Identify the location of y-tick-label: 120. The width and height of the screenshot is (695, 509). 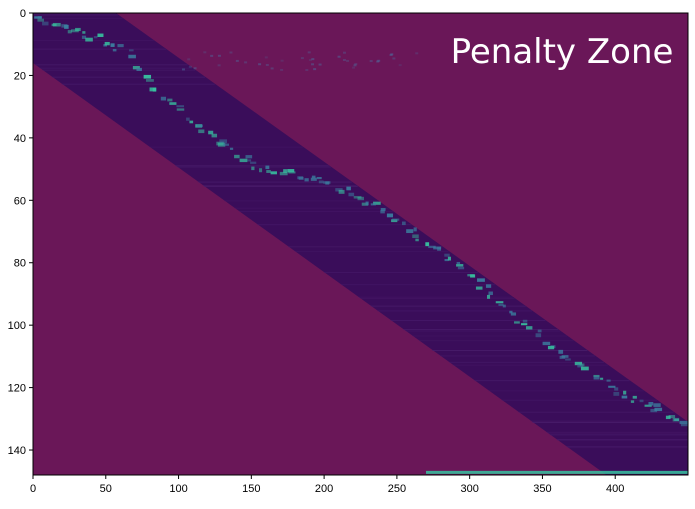
(17, 389).